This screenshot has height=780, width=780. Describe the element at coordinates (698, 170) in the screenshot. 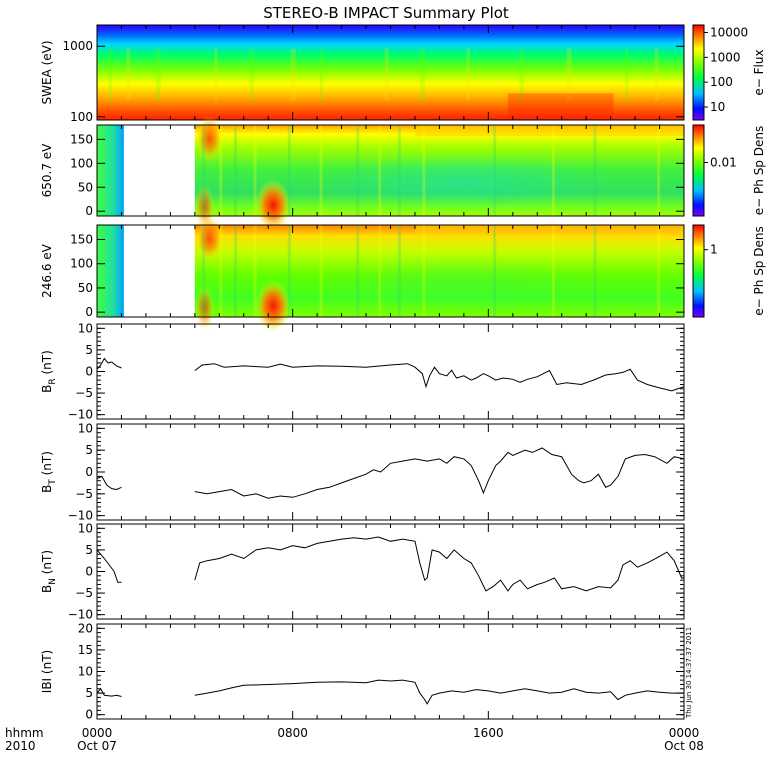

I see `pad650-colorbar` at that location.